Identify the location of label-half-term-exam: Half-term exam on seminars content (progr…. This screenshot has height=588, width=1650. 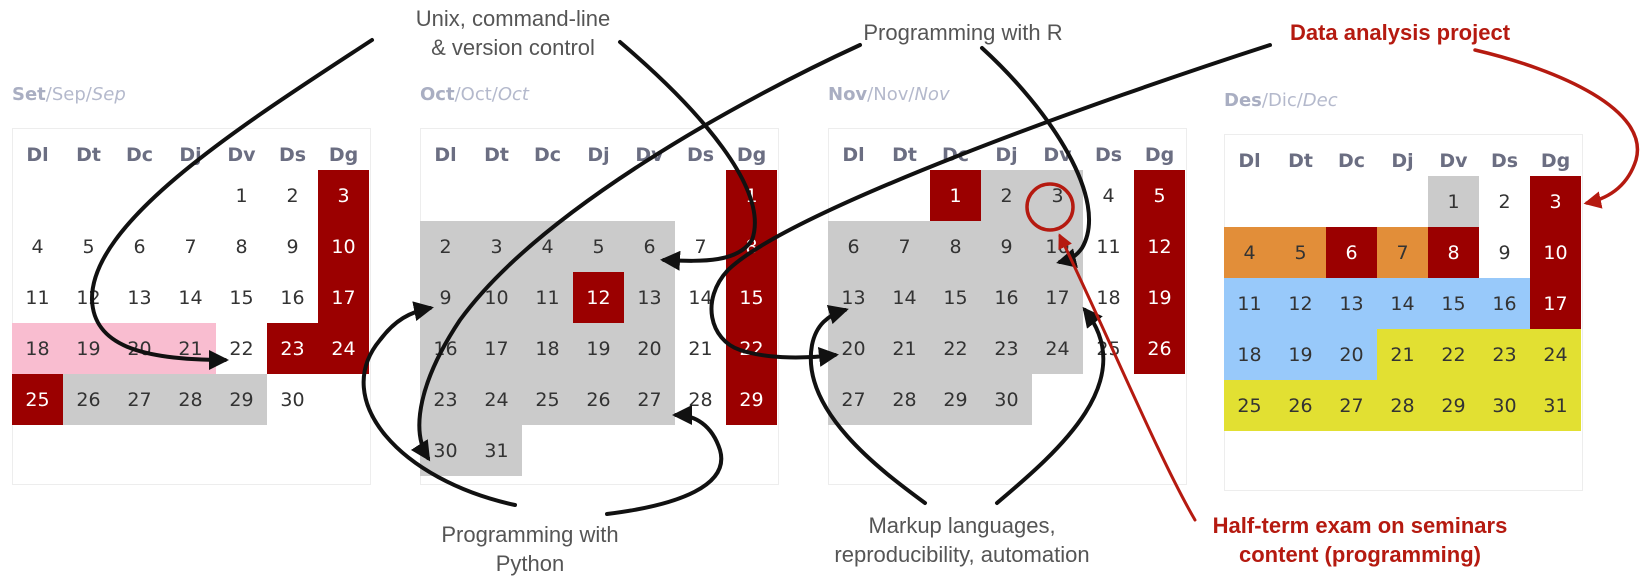
(1360, 540).